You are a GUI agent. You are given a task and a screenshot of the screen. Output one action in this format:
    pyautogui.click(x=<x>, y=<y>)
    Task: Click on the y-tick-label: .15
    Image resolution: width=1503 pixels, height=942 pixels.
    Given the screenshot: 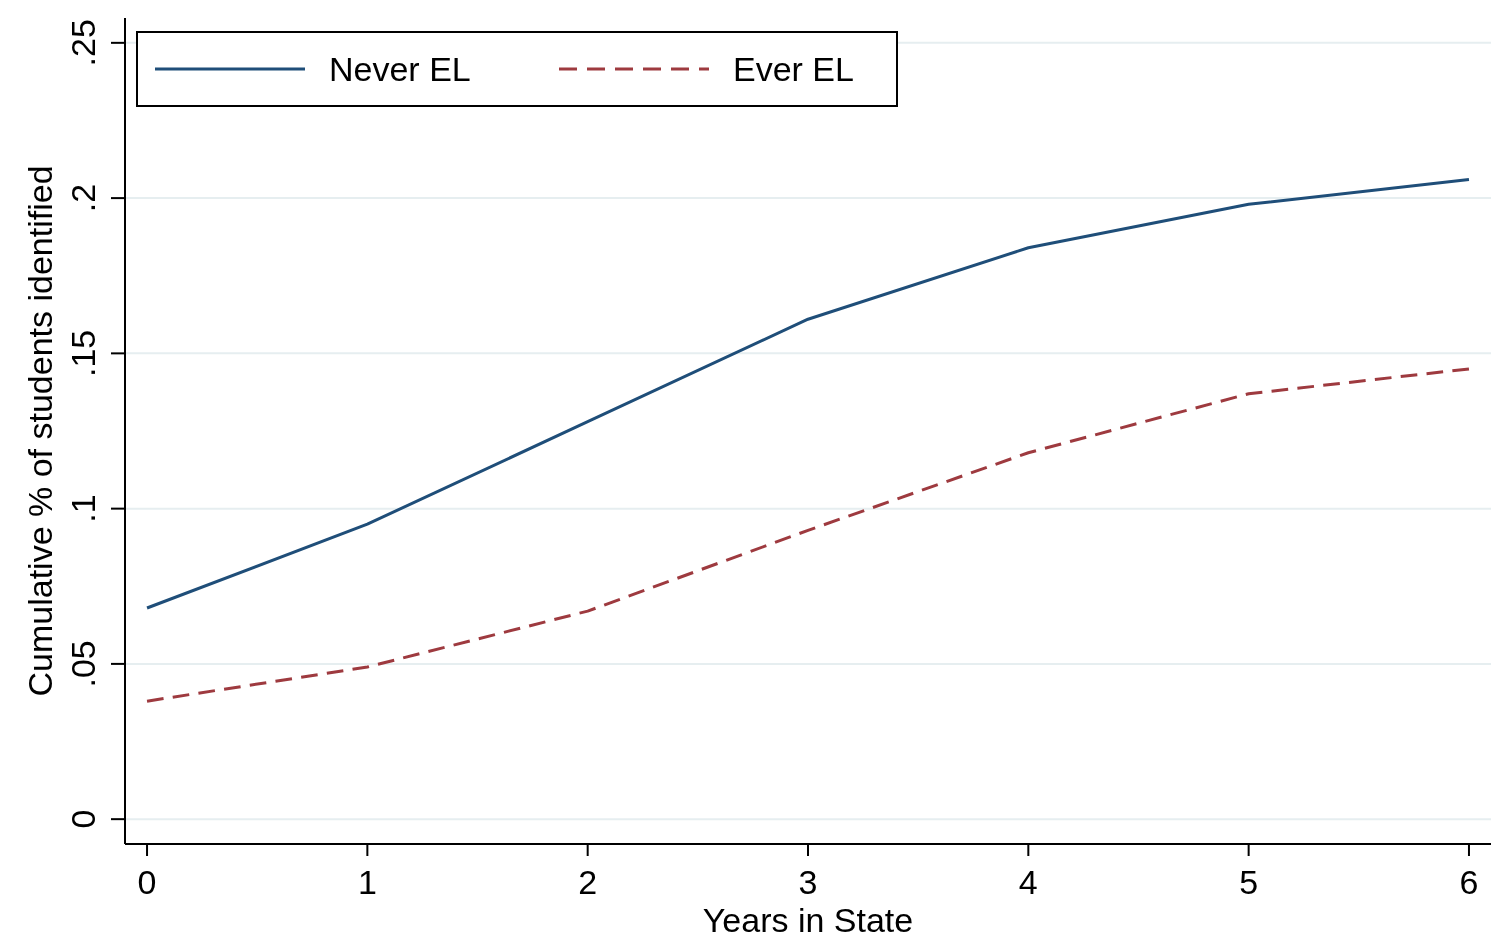 What is the action you would take?
    pyautogui.click(x=83, y=353)
    